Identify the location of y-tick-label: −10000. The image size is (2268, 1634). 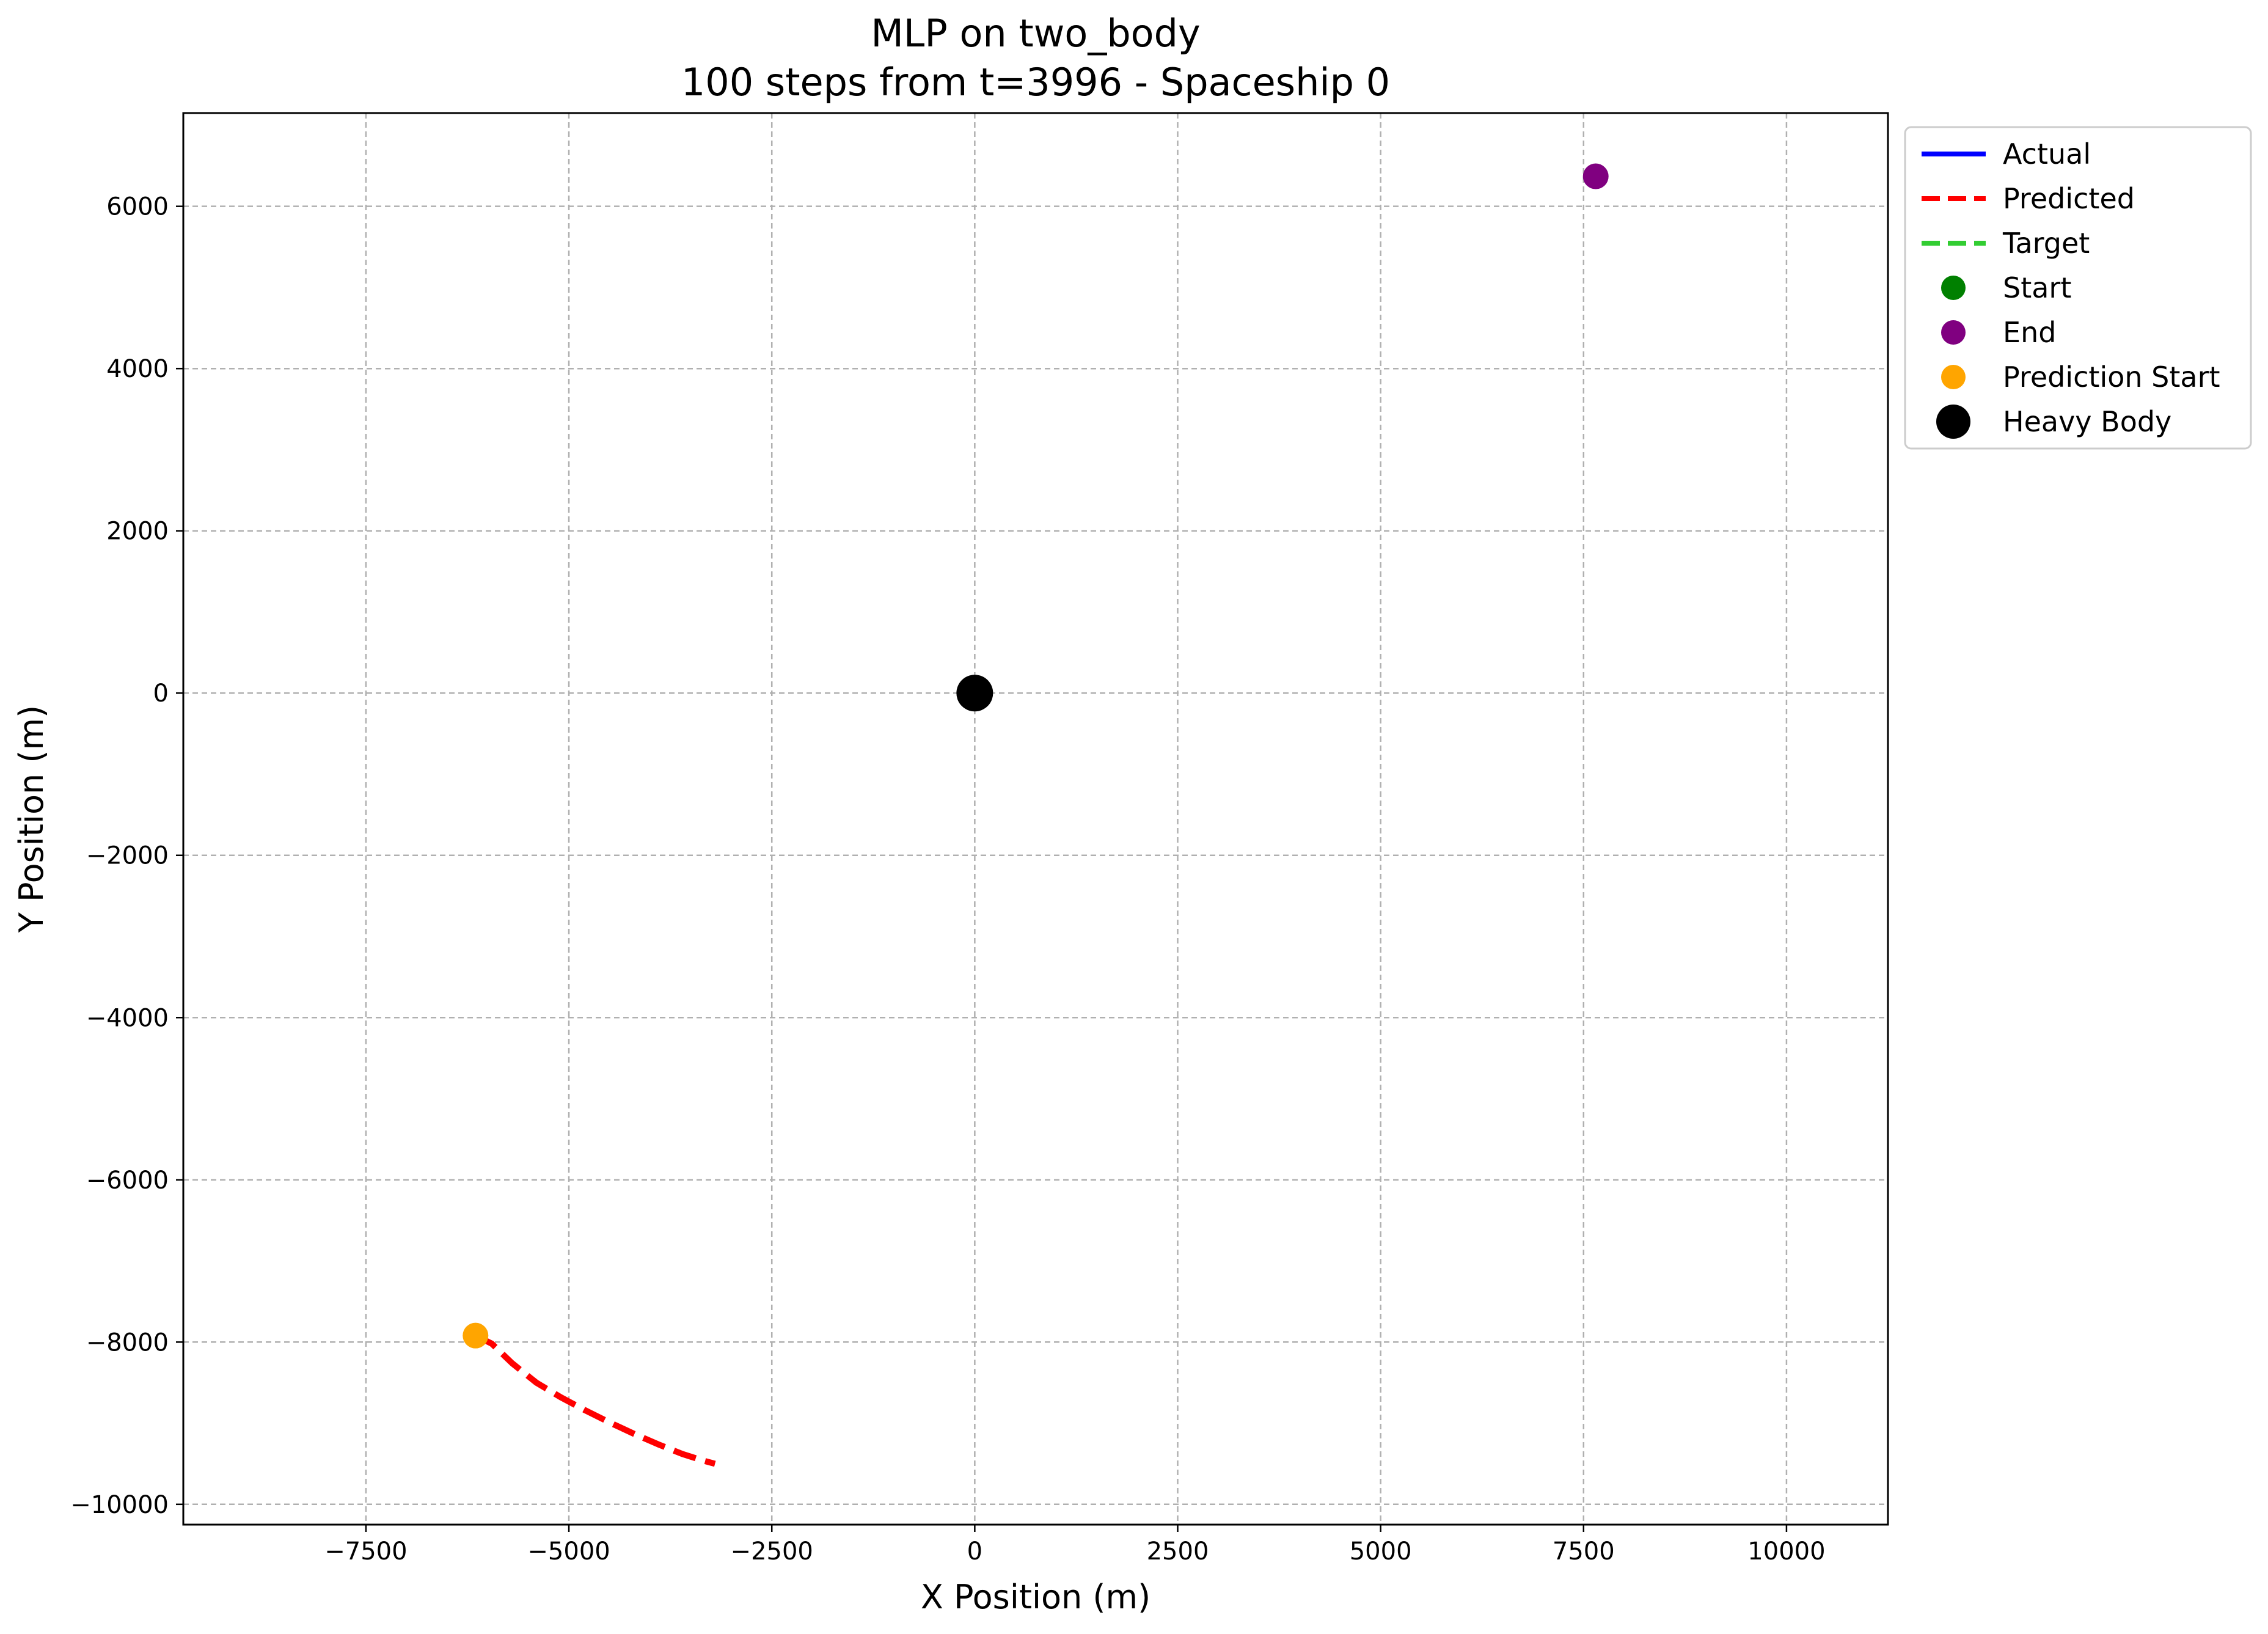
(119, 1505).